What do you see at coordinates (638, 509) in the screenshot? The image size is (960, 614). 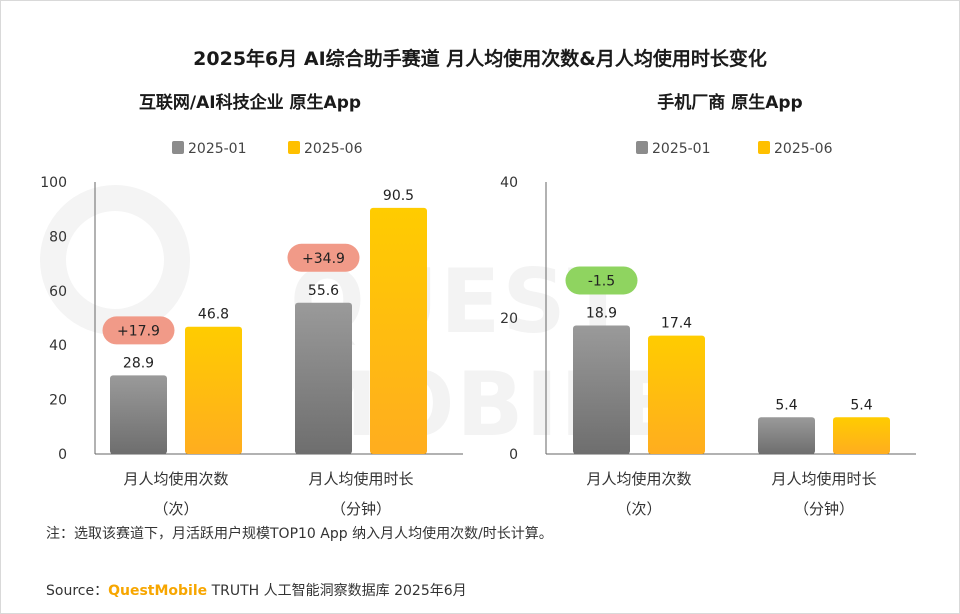 I see `chart-1-category-unit-0: （次）` at bounding box center [638, 509].